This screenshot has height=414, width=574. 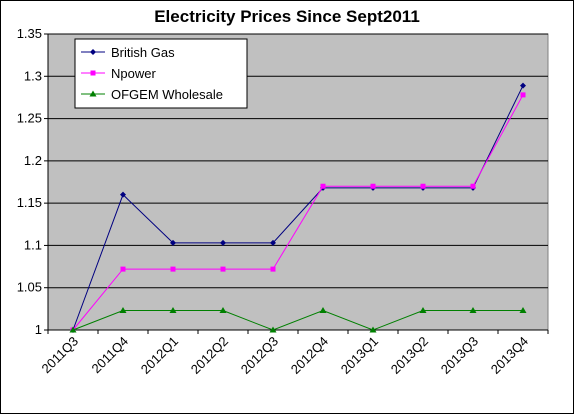 I want to click on x-tick-label: 2011Q3, so click(x=59, y=355).